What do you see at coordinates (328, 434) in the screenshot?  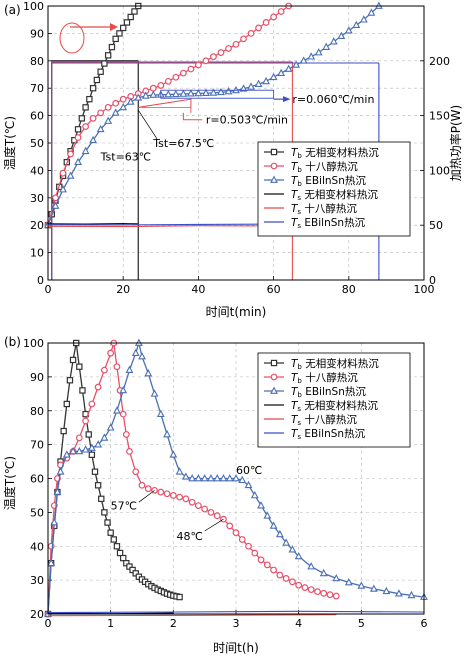 I see `legend-label: Ts EBilnSn热沉` at bounding box center [328, 434].